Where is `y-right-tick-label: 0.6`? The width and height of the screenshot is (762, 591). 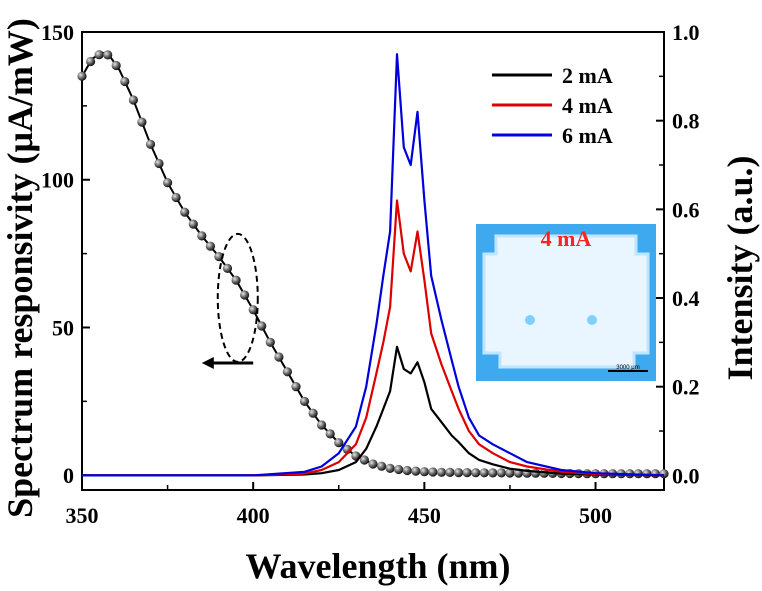
y-right-tick-label: 0.6 is located at coordinates (686, 209).